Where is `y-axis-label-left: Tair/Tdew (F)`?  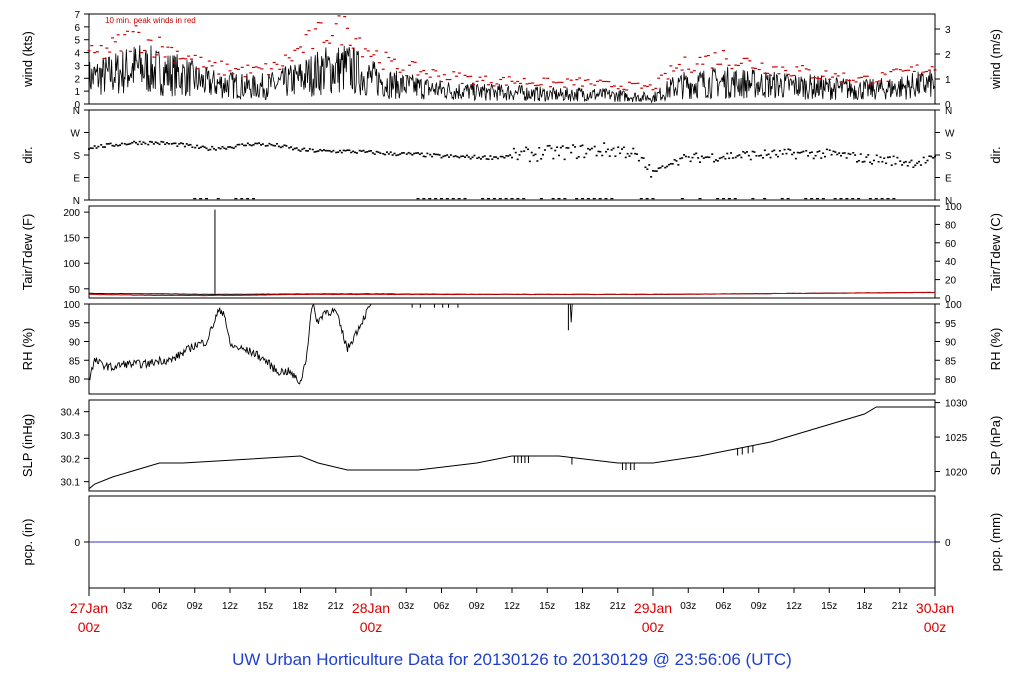 y-axis-label-left: Tair/Tdew (F) is located at coordinates (27, 252).